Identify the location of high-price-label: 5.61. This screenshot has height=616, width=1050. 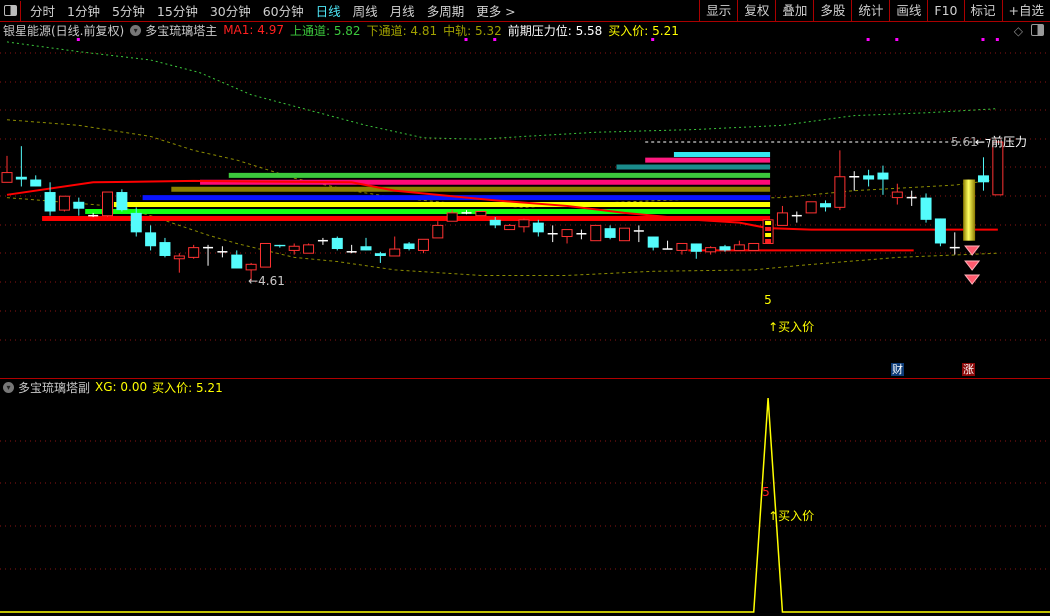
(964, 142).